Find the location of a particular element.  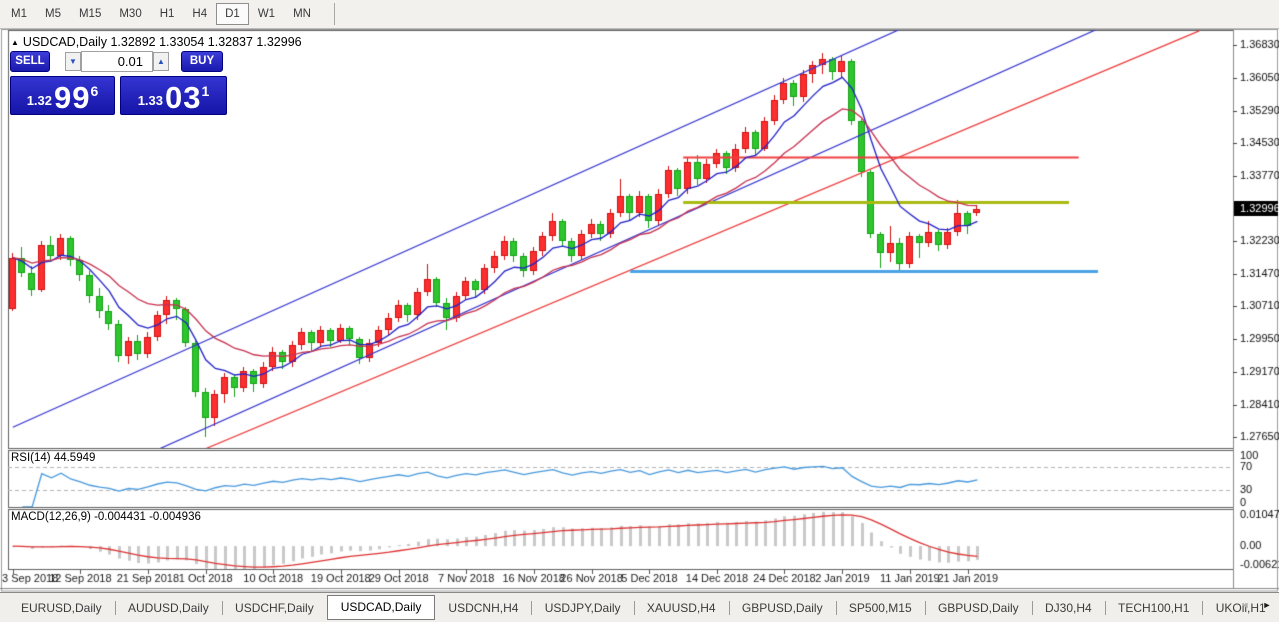

tf-button-d1: D1 is located at coordinates (232, 14).